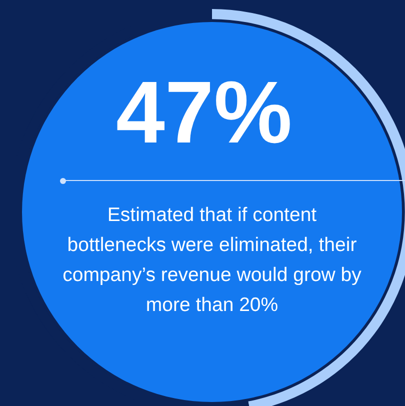  I want to click on data-label: 47%, so click(204, 112).